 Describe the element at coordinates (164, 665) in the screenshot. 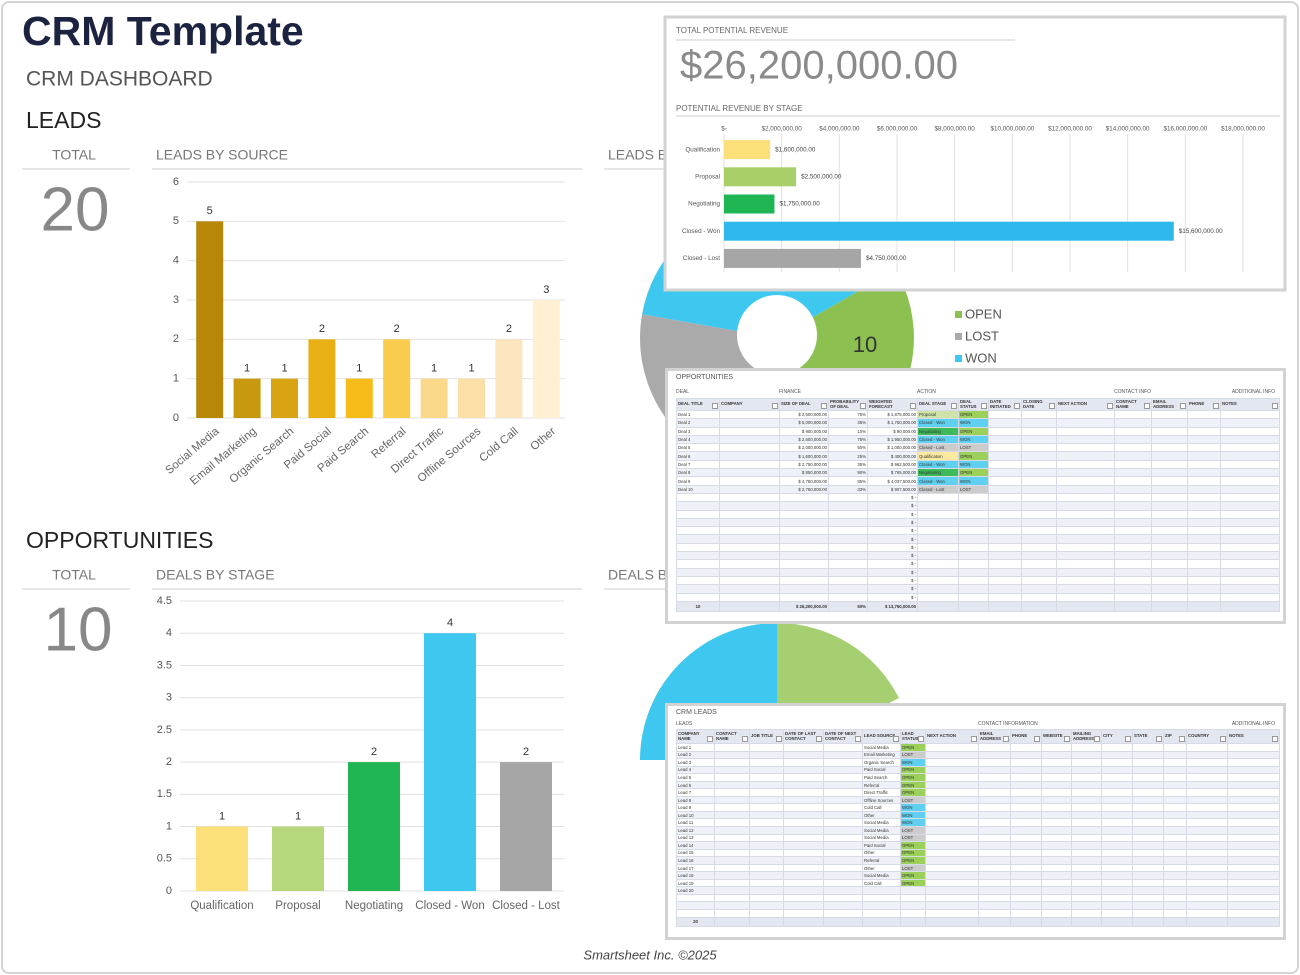

I see `y-tick-label: 3.5` at that location.